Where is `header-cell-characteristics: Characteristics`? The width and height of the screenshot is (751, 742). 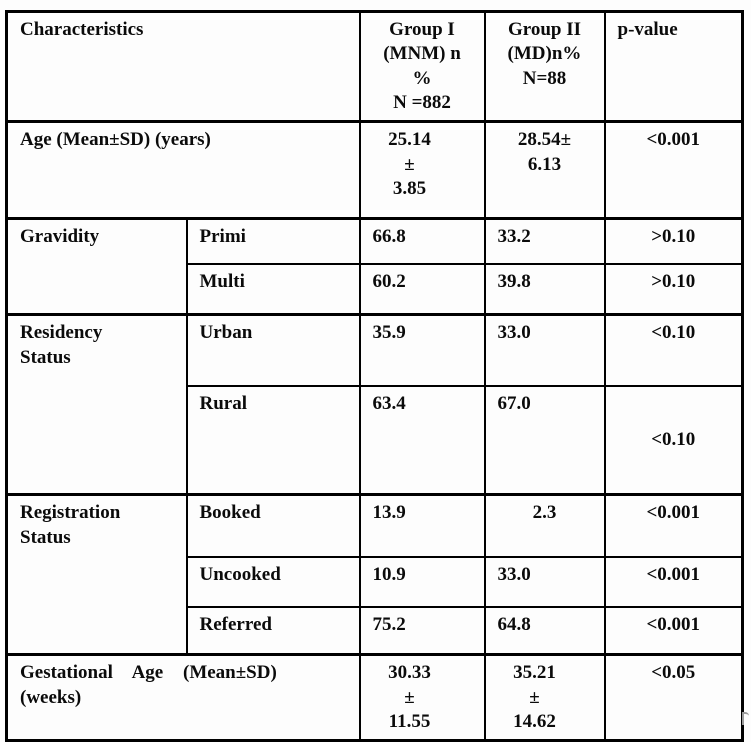 header-cell-characteristics: Characteristics is located at coordinates (183, 66).